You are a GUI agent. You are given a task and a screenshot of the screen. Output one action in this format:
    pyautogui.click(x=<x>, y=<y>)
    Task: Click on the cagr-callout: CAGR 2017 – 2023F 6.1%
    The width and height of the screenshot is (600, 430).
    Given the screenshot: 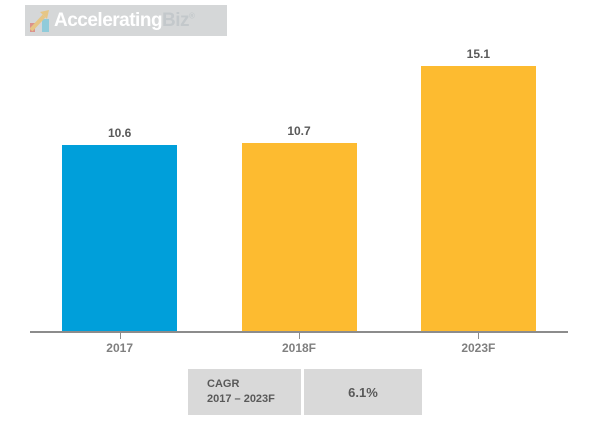 What is the action you would take?
    pyautogui.click(x=305, y=392)
    